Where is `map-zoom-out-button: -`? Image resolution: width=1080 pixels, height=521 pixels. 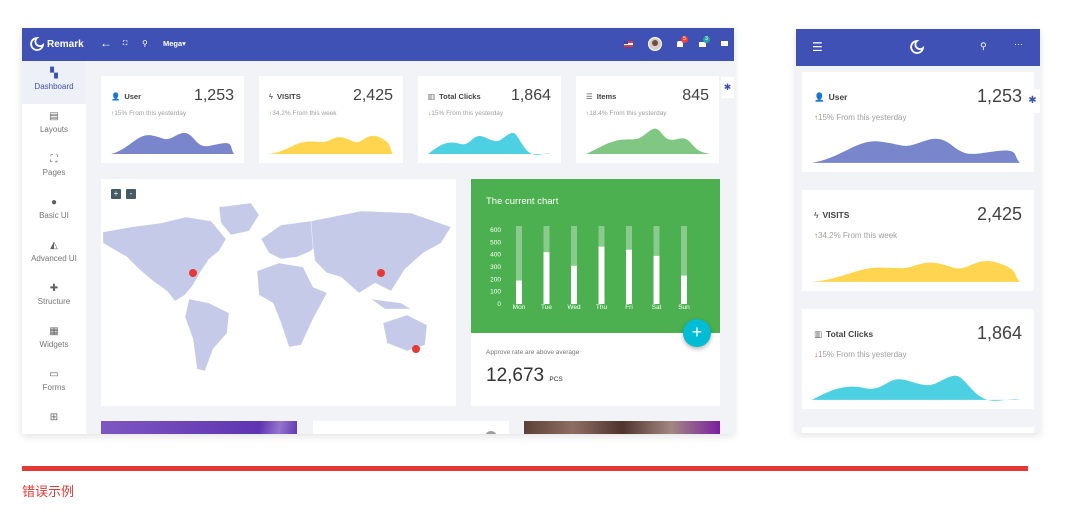
map-zoom-out-button: - is located at coordinates (131, 194).